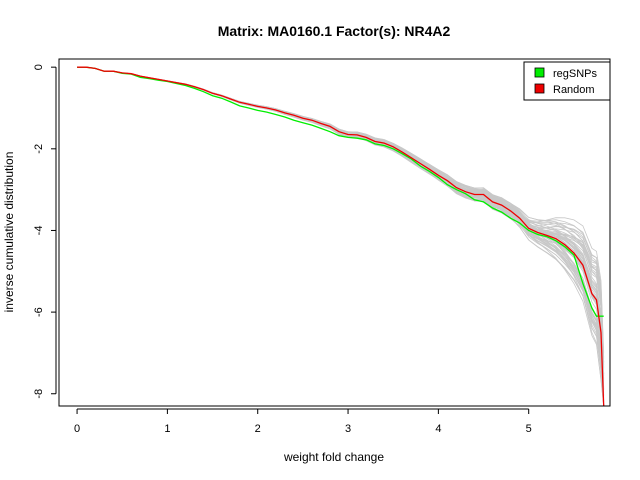  I want to click on y-tick-label: -8, so click(39, 394).